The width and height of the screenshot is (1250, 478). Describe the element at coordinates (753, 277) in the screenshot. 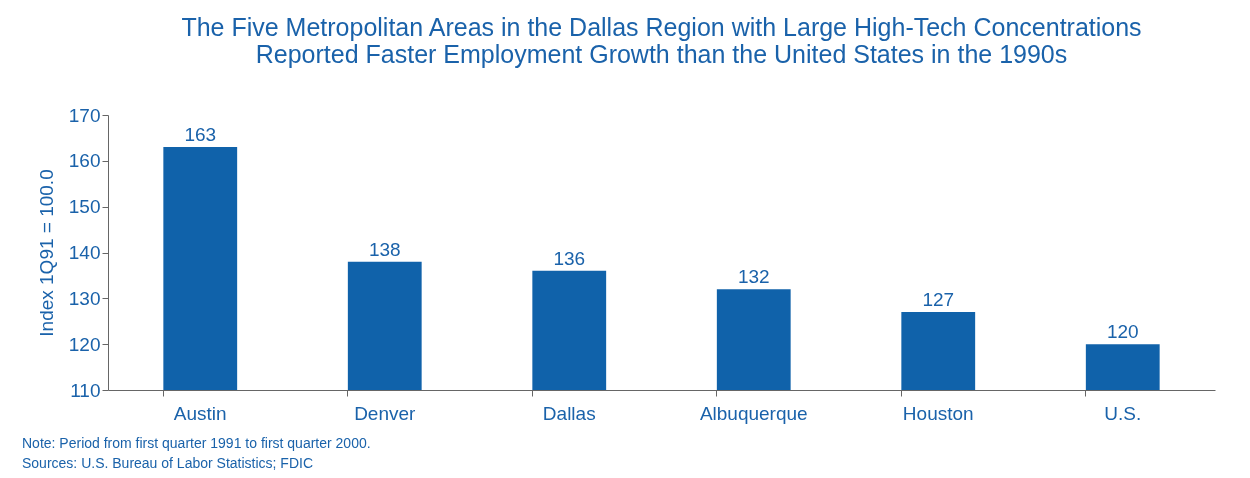

I see `data-label: 132` at that location.